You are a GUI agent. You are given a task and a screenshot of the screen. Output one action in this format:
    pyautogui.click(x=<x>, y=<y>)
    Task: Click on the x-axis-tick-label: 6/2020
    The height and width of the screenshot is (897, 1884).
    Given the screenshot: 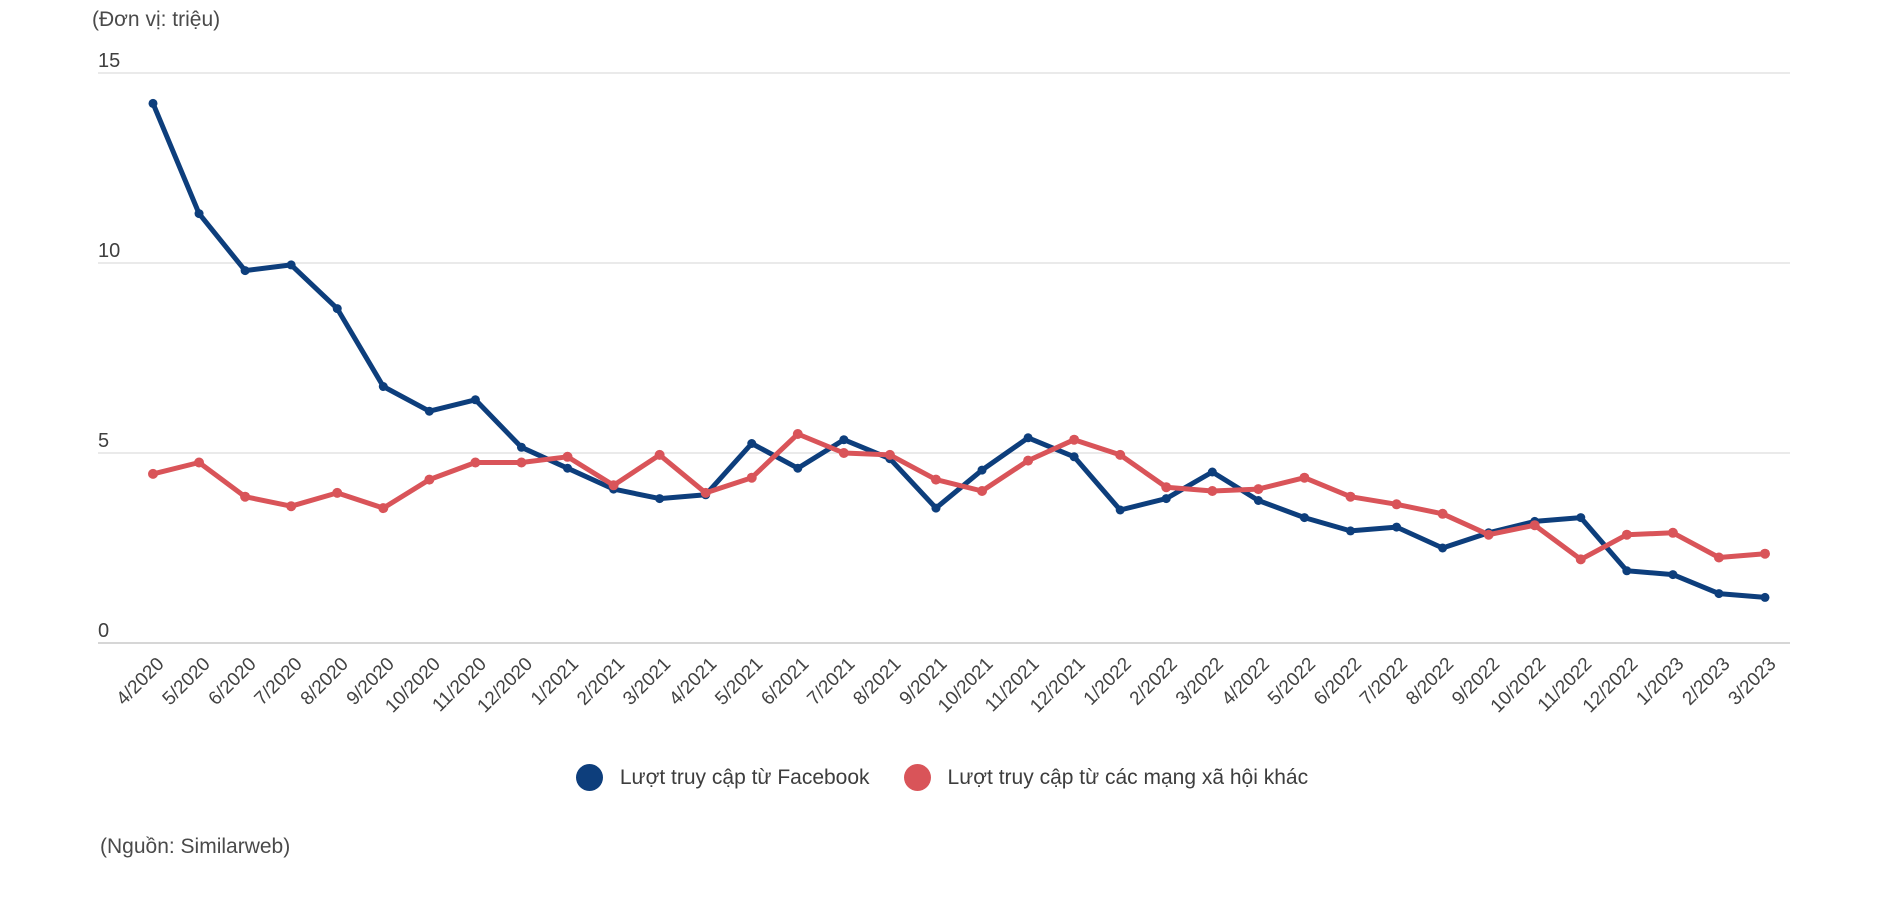 What is the action you would take?
    pyautogui.click(x=233, y=682)
    